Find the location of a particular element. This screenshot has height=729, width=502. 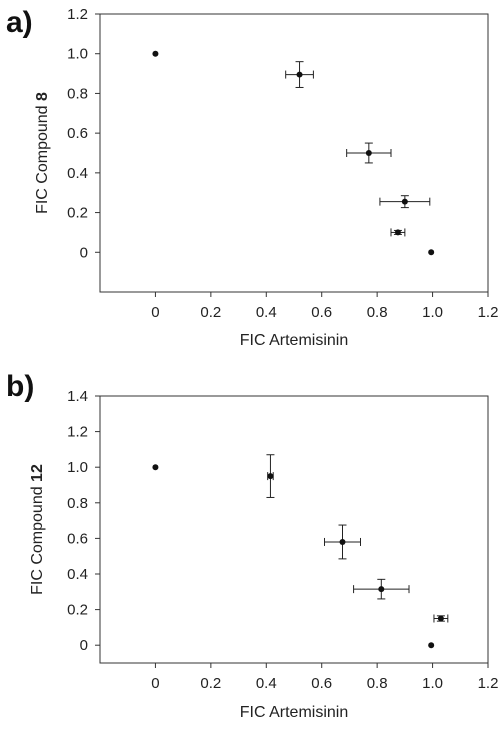

panel-label-b: b) is located at coordinates (20, 386).